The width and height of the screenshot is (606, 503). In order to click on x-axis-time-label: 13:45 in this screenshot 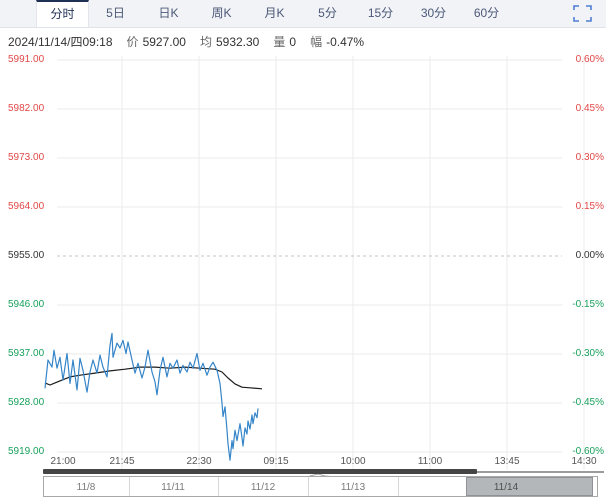, I will do `click(507, 461)`.